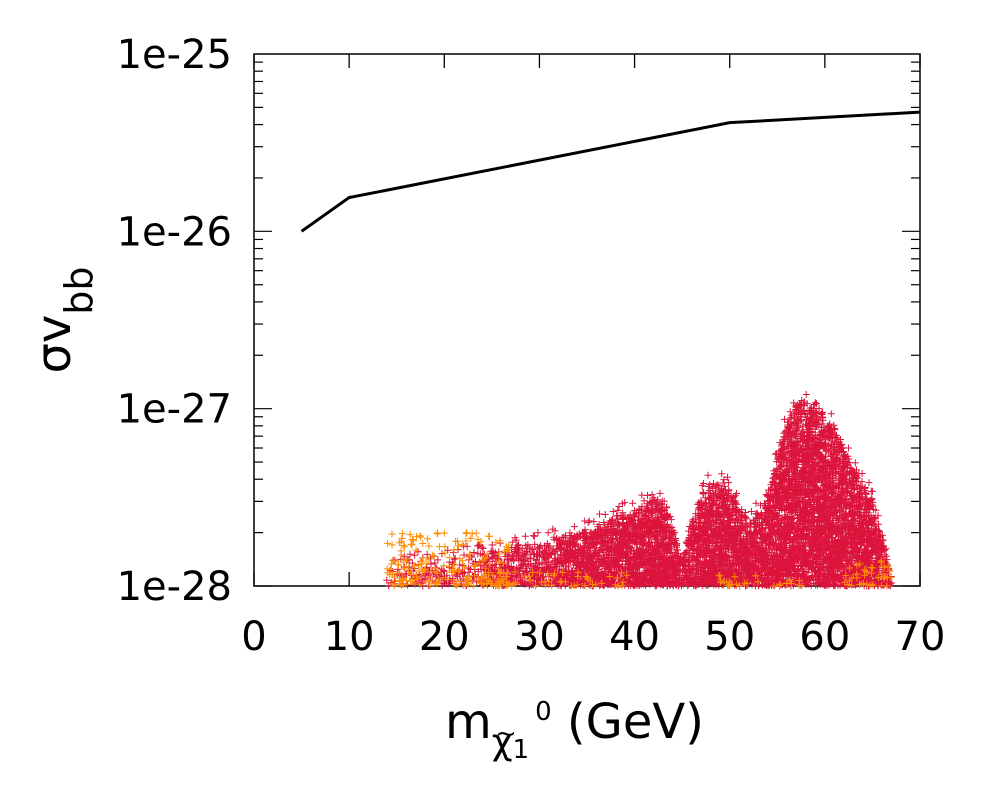 Image resolution: width=1000 pixels, height=800 pixels. What do you see at coordinates (639, 490) in the screenshot?
I see `scatter-red-points` at bounding box center [639, 490].